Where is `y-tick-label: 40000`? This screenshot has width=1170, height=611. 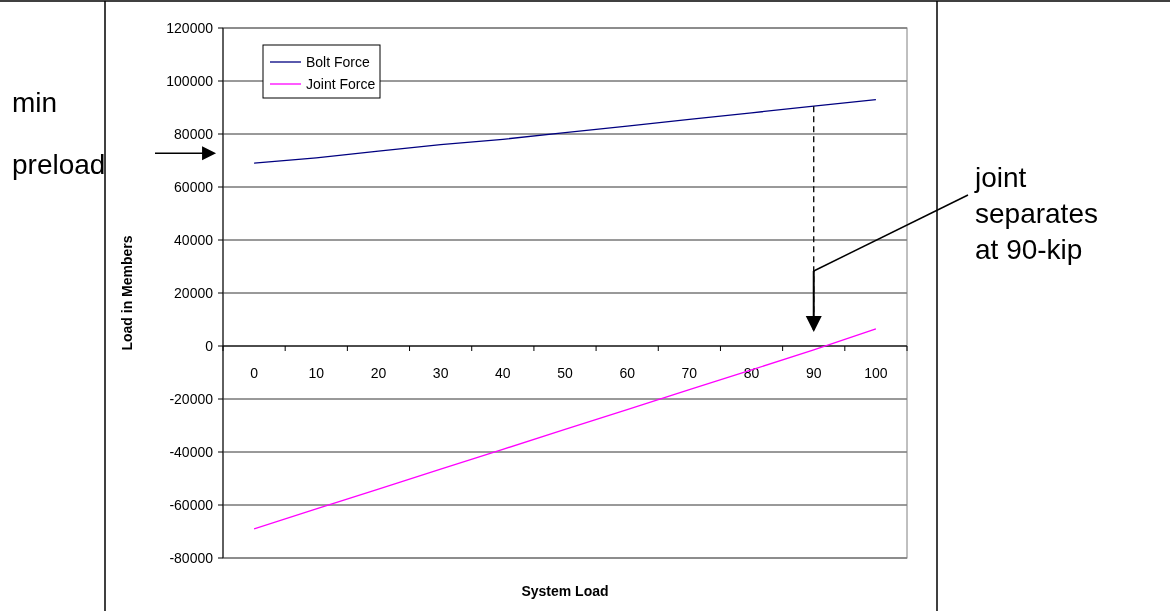
y-tick-label: 40000 is located at coordinates (194, 239).